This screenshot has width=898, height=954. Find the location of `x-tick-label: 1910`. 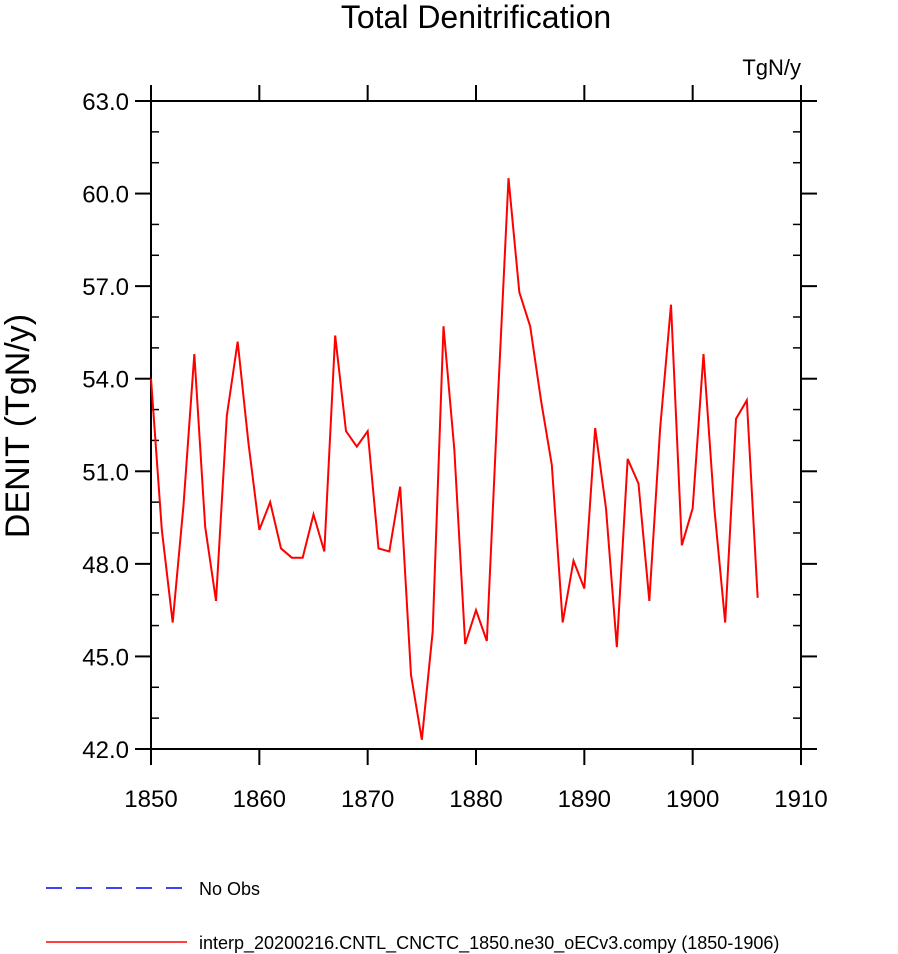

x-tick-label: 1910 is located at coordinates (800, 799).